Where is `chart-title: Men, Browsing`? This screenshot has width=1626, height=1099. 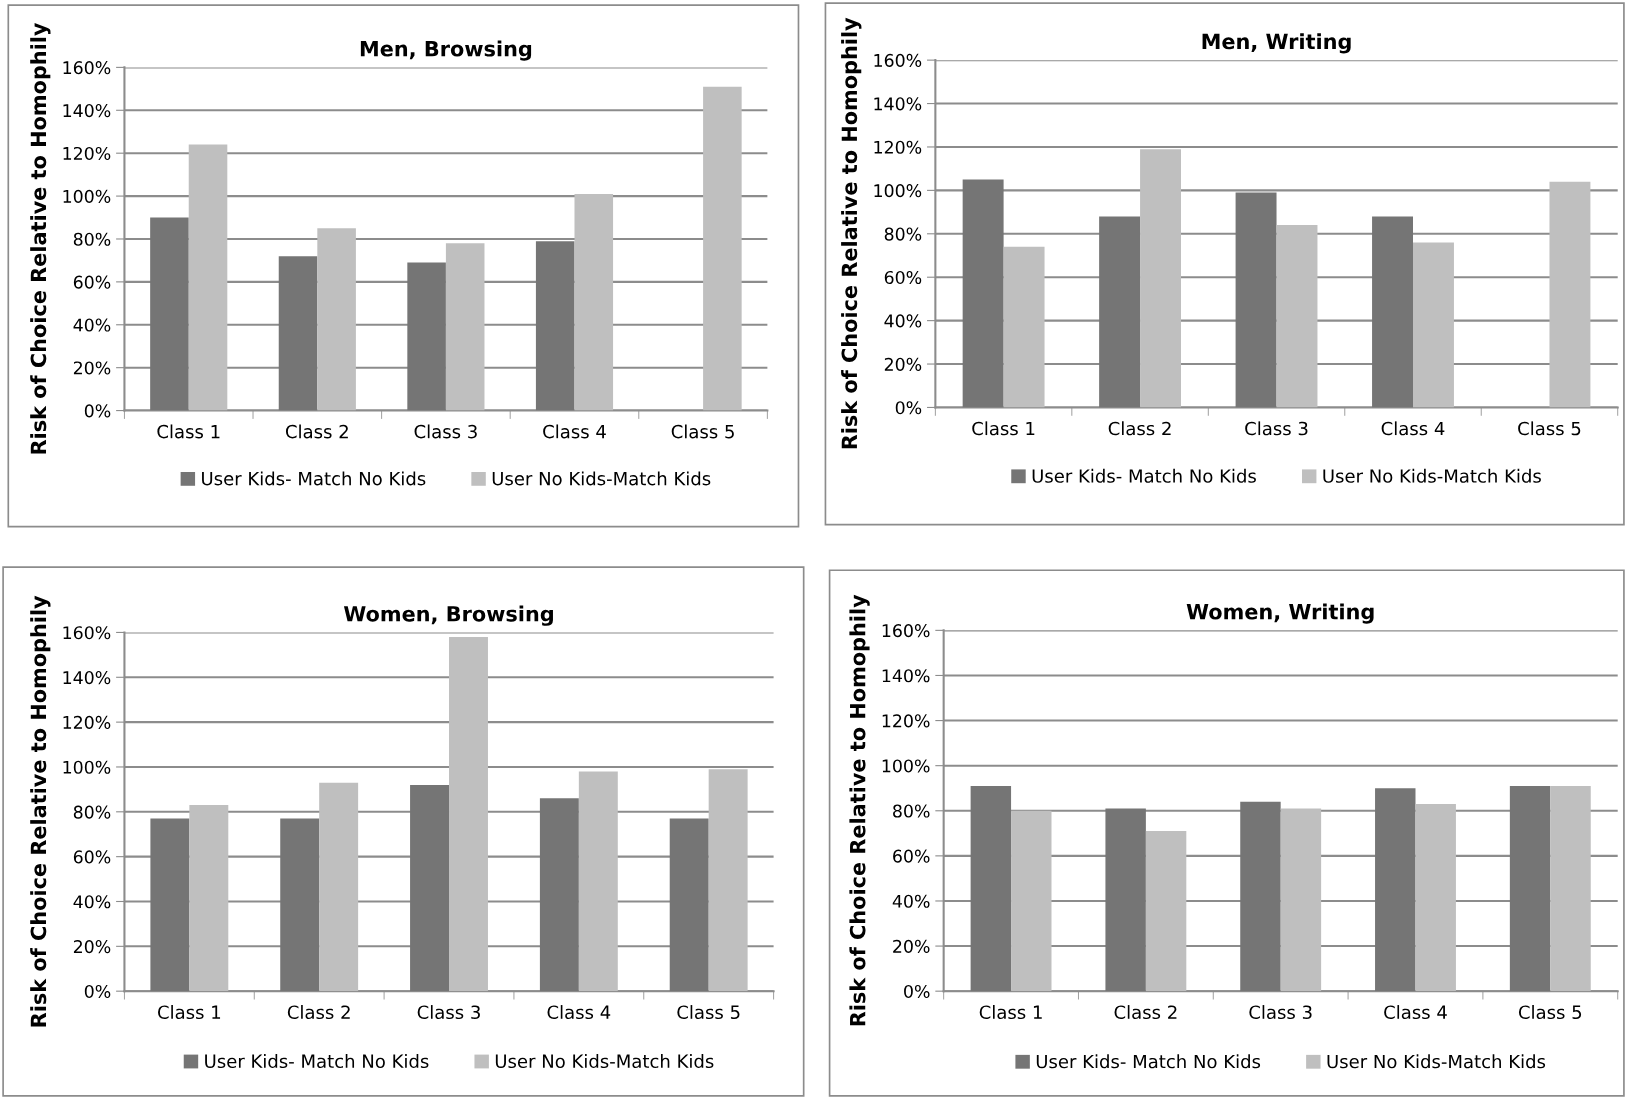
chart-title: Men, Browsing is located at coordinates (446, 50).